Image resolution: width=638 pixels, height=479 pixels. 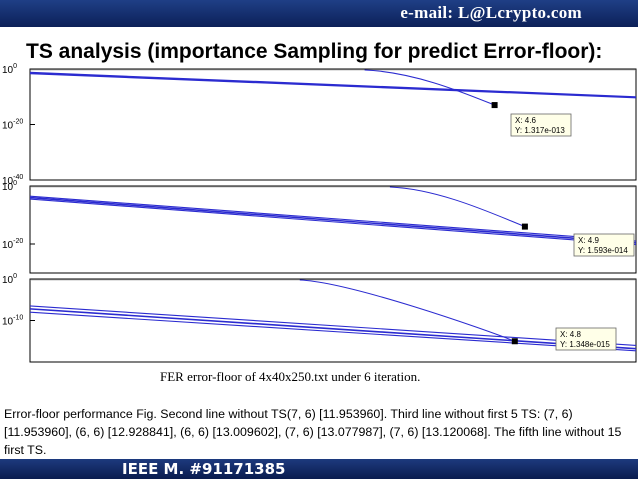 What do you see at coordinates (604, 245) in the screenshot?
I see `plot-panel-2-datatip-box` at bounding box center [604, 245].